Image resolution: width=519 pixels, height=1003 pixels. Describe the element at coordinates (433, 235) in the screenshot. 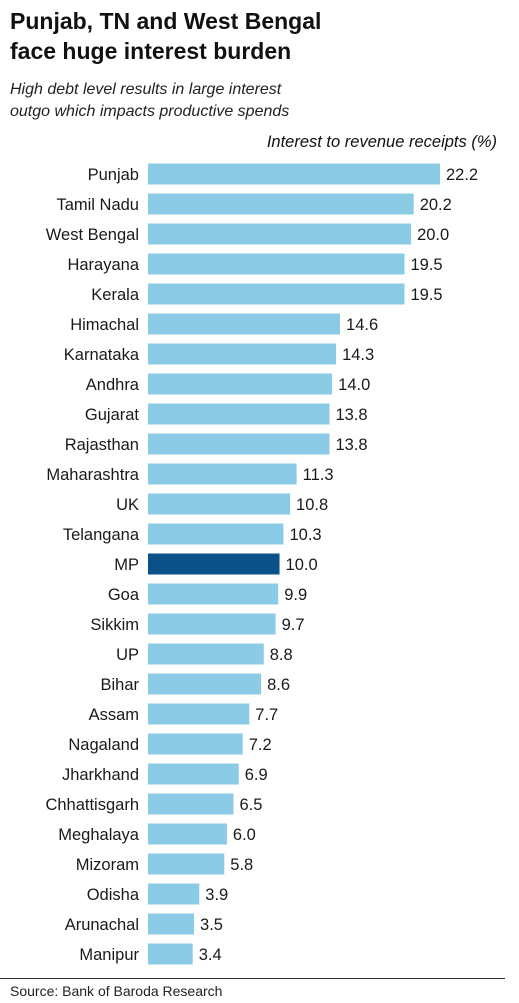

I see `value-label-west-bengal: 20.0` at that location.